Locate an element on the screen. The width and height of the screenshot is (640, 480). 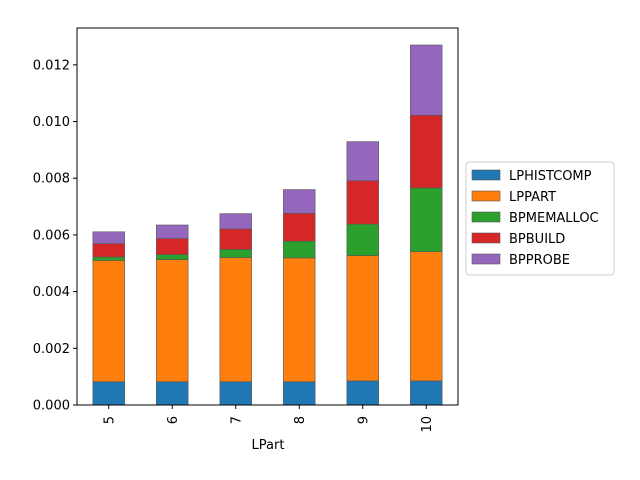
legend-box is located at coordinates (540, 218).